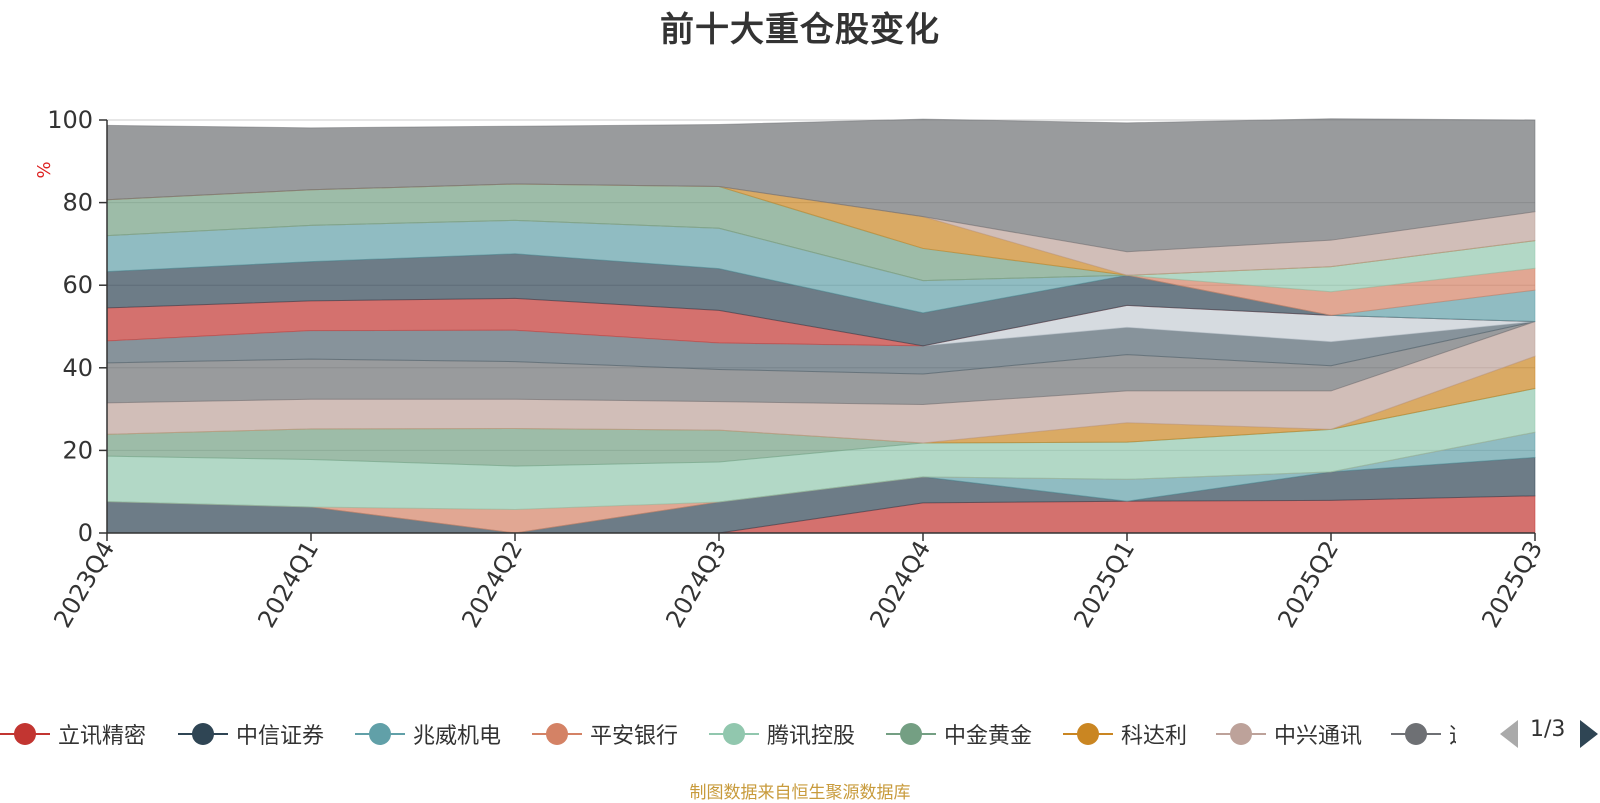 The height and width of the screenshot is (803, 1600). What do you see at coordinates (1589, 734) in the screenshot?
I see `legend-next-page-icon` at bounding box center [1589, 734].